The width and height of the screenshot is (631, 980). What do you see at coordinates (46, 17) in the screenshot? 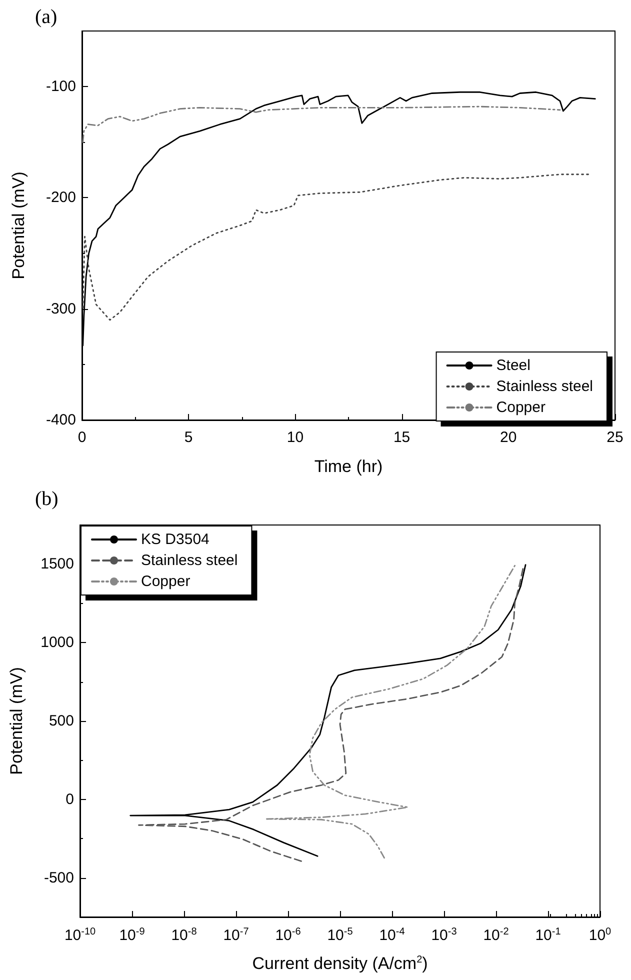
I see `chart-title: (a)` at bounding box center [46, 17].